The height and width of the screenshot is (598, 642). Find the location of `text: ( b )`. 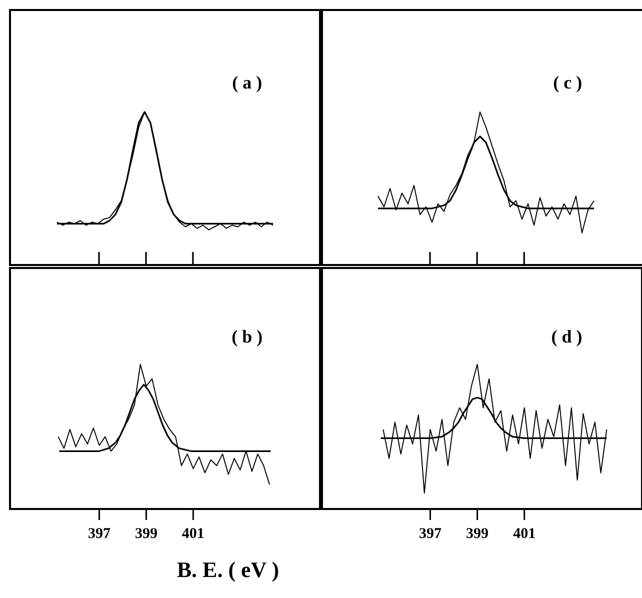

text: ( b ) is located at coordinates (247, 336).